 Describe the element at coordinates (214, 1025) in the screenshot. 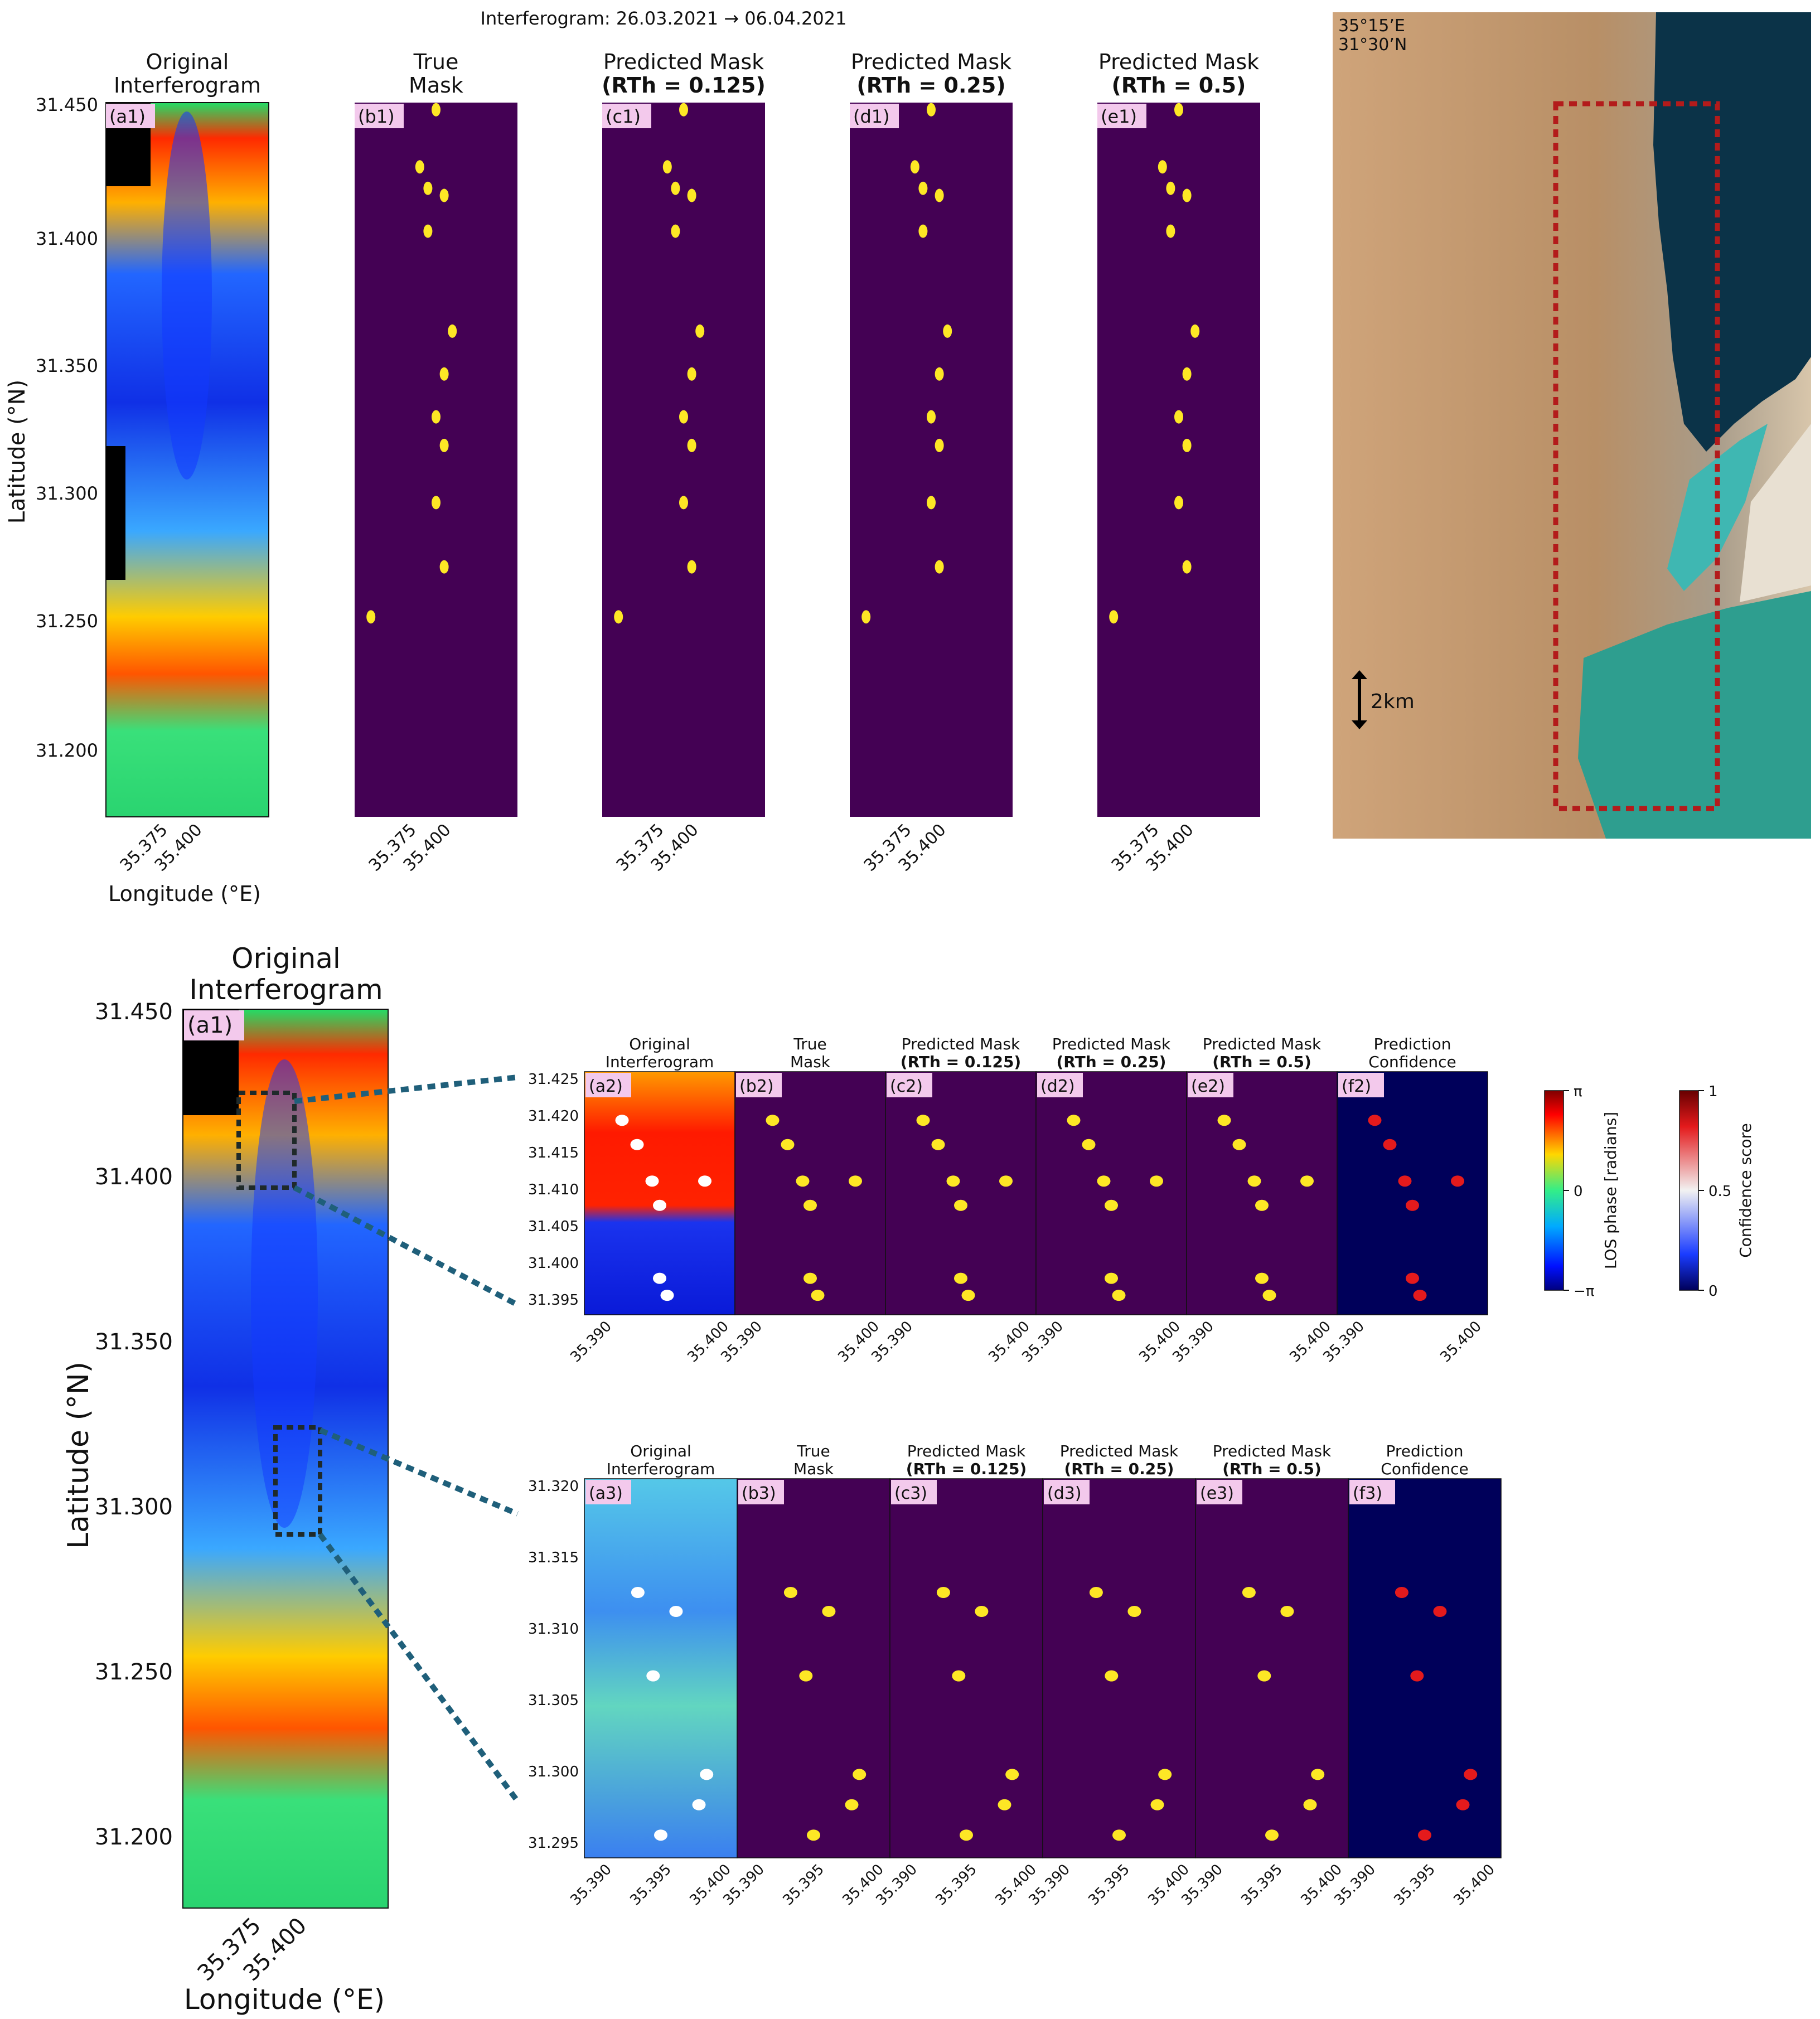

I see `bottom-left-tag-bg` at that location.